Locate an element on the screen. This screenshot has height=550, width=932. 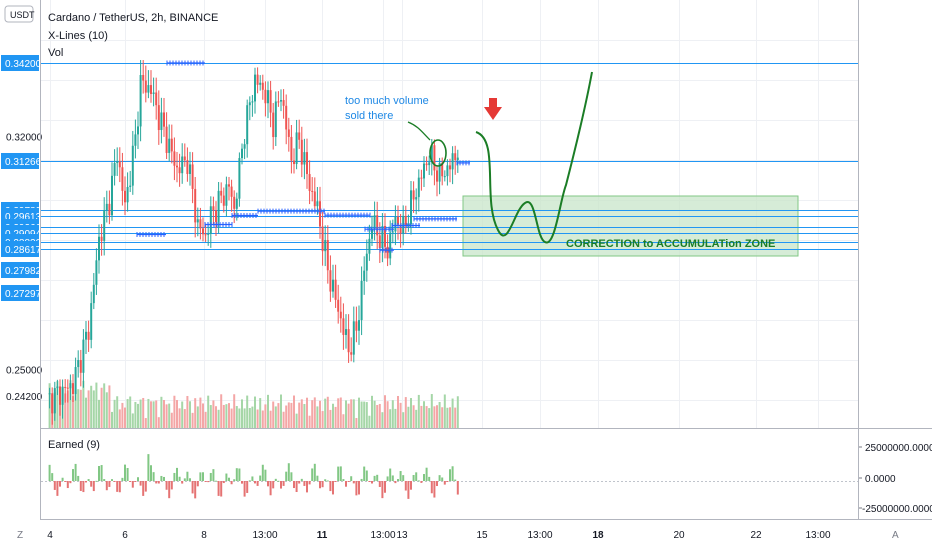
indicator-earned: Earned (9) is located at coordinates (74, 445).